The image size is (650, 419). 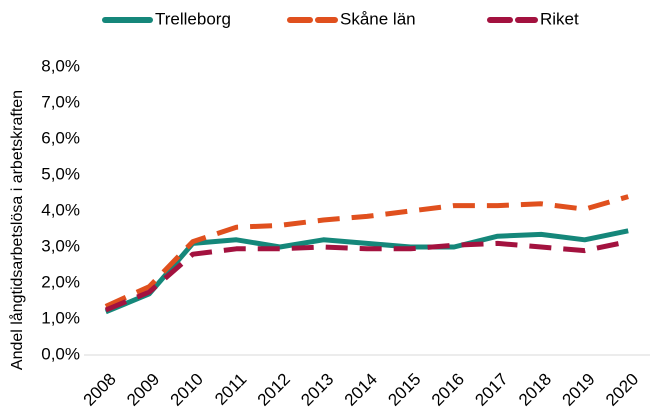 What do you see at coordinates (60, 173) in the screenshot?
I see `y-tick-label: 5,0%` at bounding box center [60, 173].